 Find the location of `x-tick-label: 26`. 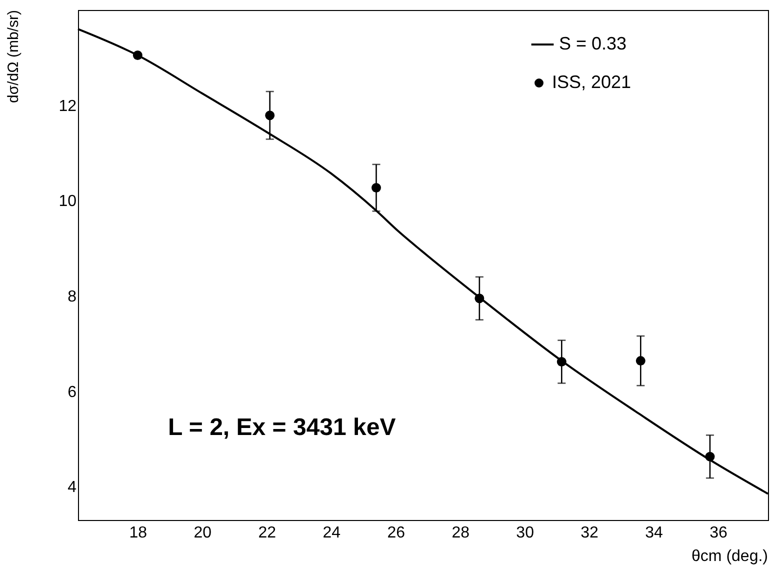

x-tick-label: 26 is located at coordinates (396, 533).